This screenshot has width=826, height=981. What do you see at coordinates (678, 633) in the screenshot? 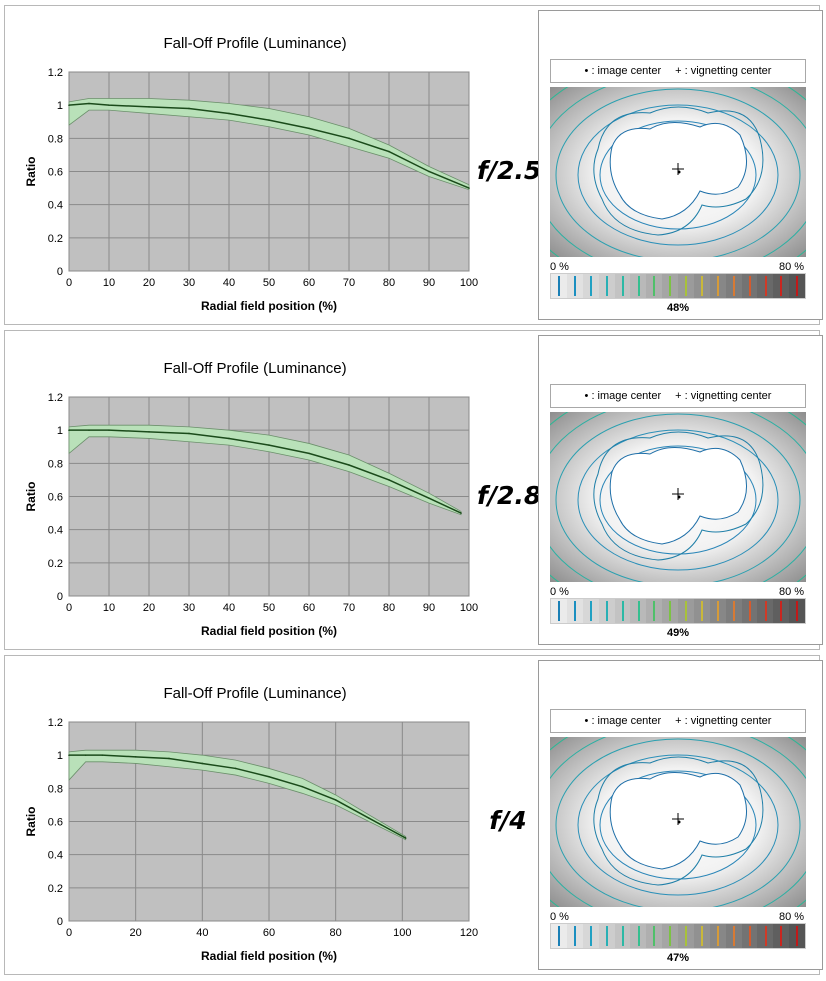
I see `vignetting-percentage: 49%` at bounding box center [678, 633].